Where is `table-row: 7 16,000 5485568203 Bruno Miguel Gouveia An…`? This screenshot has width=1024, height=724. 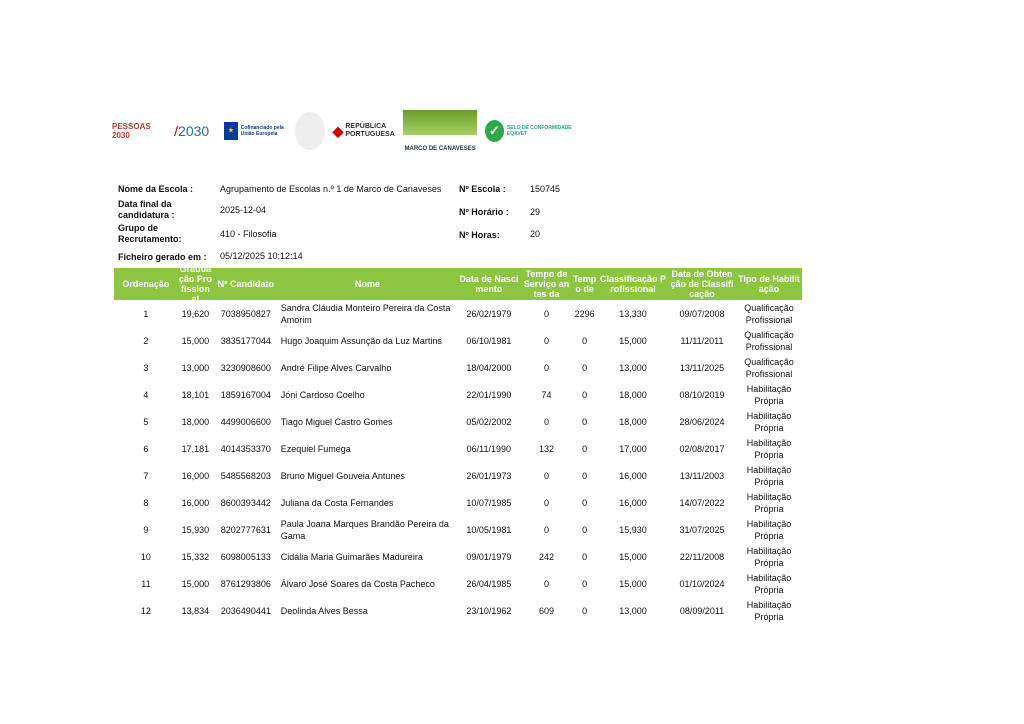 table-row: 7 16,000 5485568203 Bruno Miguel Gouveia An… is located at coordinates (458, 475).